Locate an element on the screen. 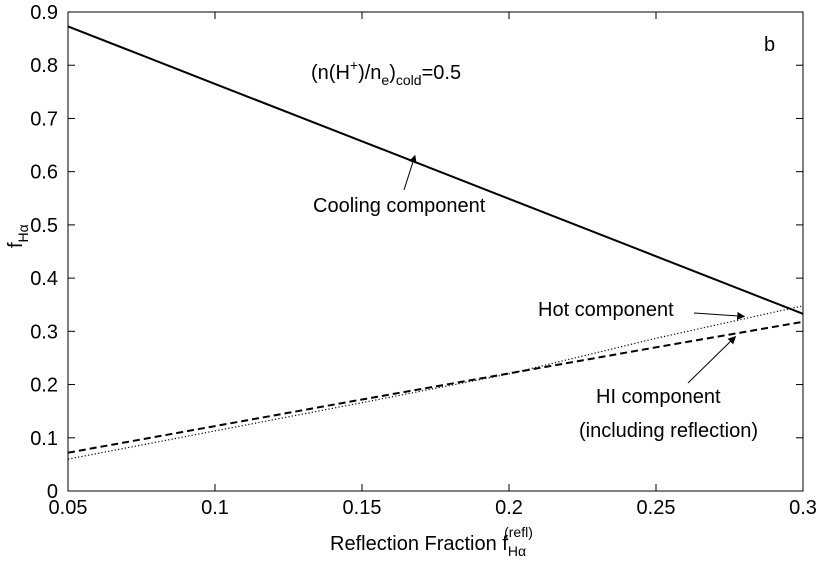 This screenshot has height=562, width=830. x-axis-label: Reflection Fraction fHα(refl) is located at coordinates (431, 541).